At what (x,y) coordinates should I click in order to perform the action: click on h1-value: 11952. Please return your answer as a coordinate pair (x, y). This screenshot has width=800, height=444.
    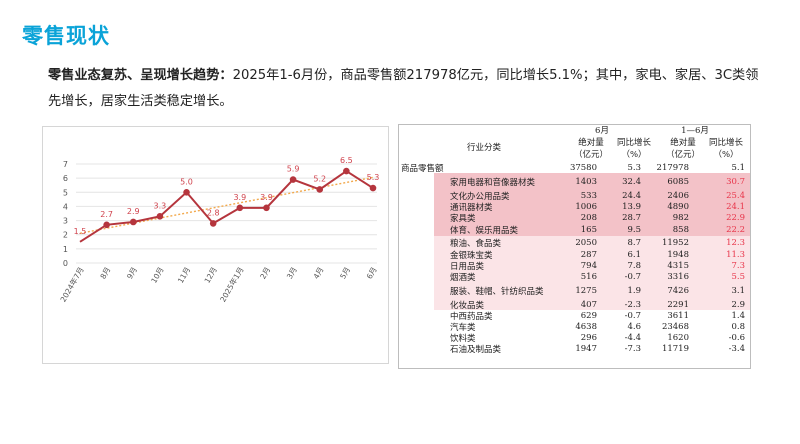
    Looking at the image, I should click on (675, 242).